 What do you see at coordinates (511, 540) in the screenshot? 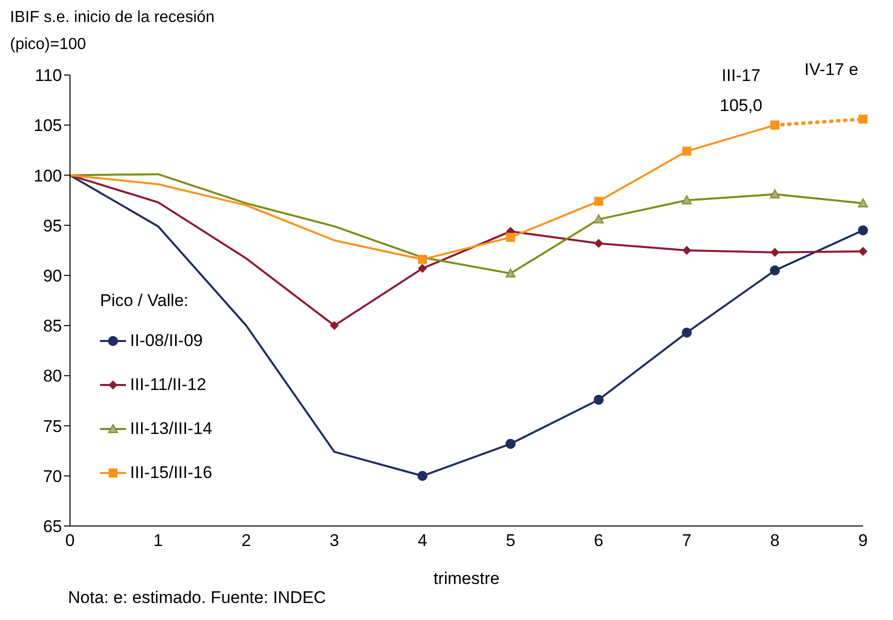
I see `x-tick-label: 5` at bounding box center [511, 540].